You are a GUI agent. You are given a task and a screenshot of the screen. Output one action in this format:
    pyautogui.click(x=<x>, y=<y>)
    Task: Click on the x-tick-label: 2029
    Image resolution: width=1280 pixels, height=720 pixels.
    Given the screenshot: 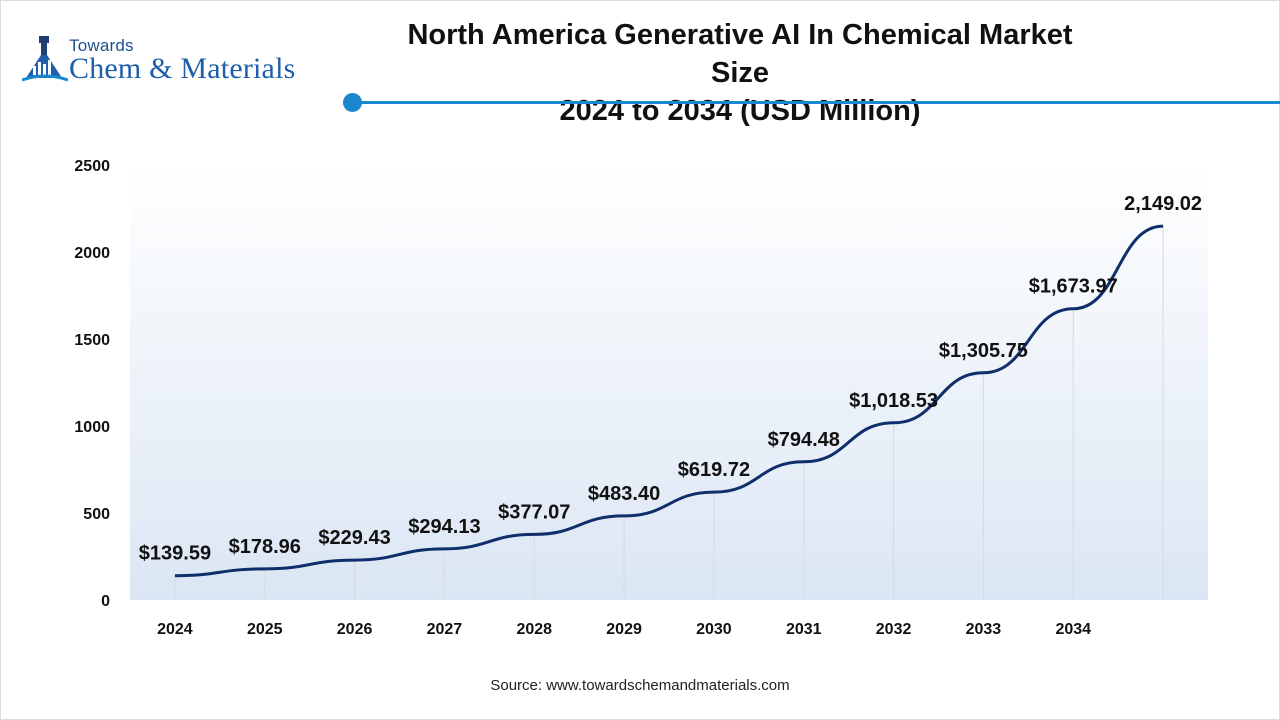 What is the action you would take?
    pyautogui.click(x=624, y=629)
    